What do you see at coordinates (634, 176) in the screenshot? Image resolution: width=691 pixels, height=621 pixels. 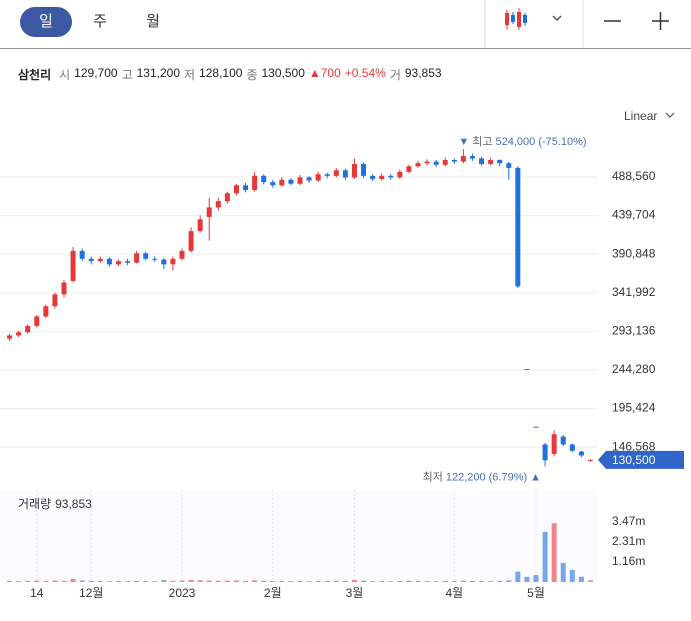 I see `y-tick-label: 488,560` at bounding box center [634, 176].